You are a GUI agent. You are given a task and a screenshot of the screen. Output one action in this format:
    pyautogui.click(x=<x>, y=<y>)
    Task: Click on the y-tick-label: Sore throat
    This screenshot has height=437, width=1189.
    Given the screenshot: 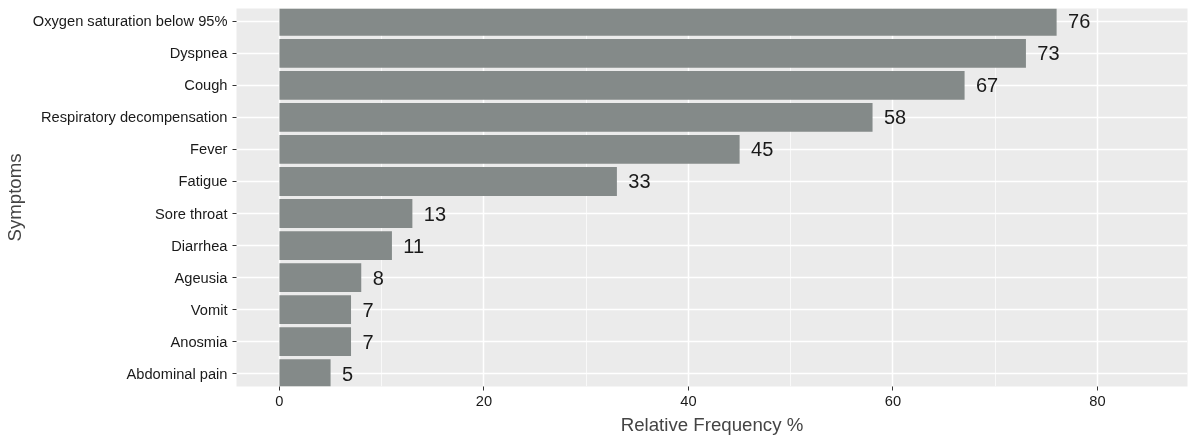 What is the action you would take?
    pyautogui.click(x=191, y=213)
    